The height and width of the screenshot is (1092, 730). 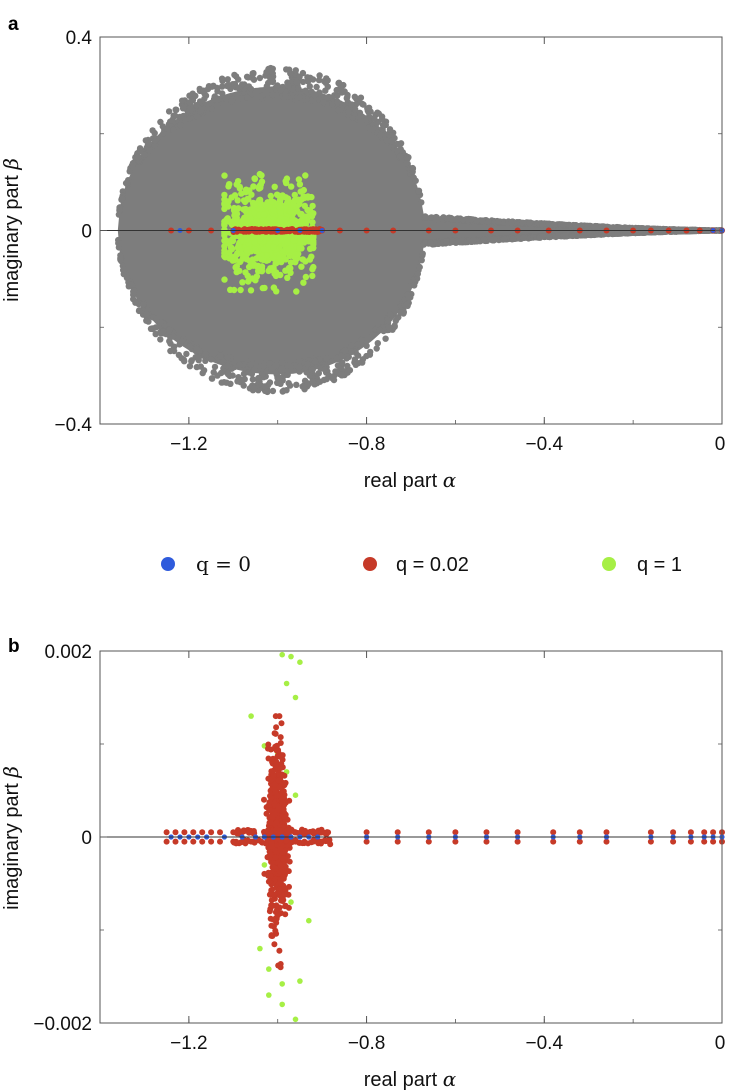 What do you see at coordinates (189, 444) in the screenshot?
I see `panel-a-xtick-label: −1.2` at bounding box center [189, 444].